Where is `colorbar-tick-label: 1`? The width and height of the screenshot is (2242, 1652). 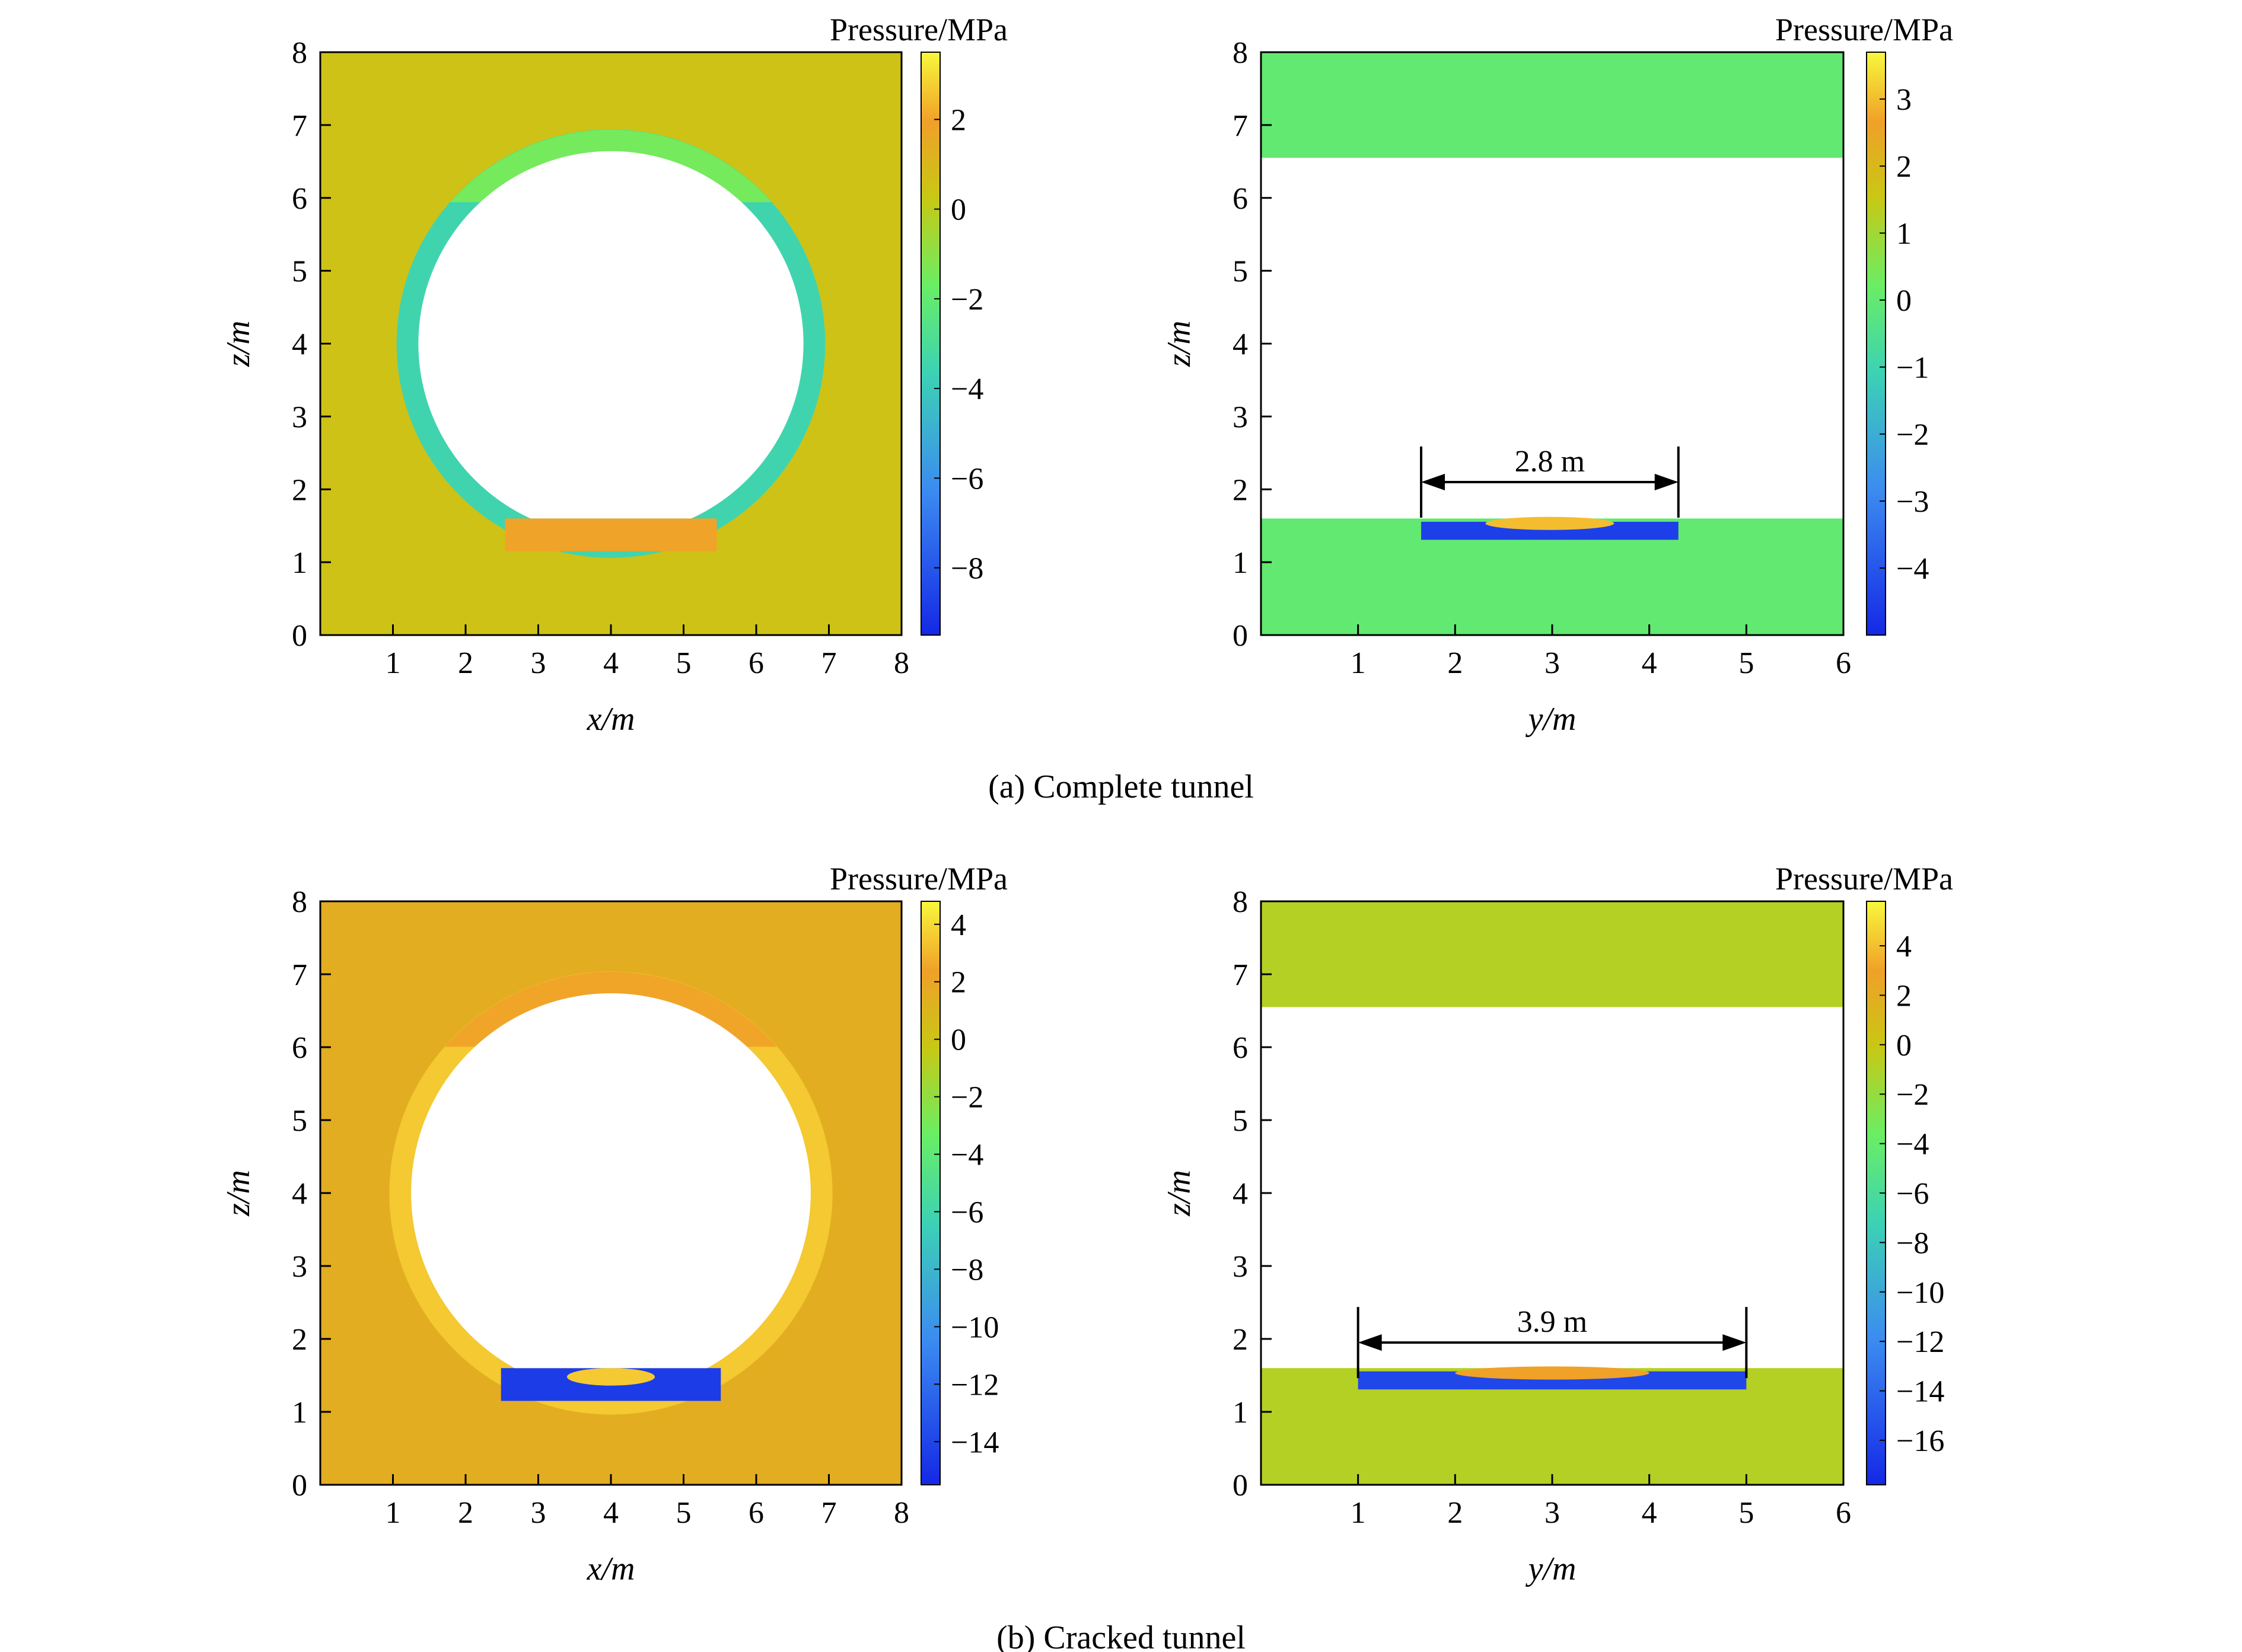 colorbar-tick-label: 1 is located at coordinates (1904, 234).